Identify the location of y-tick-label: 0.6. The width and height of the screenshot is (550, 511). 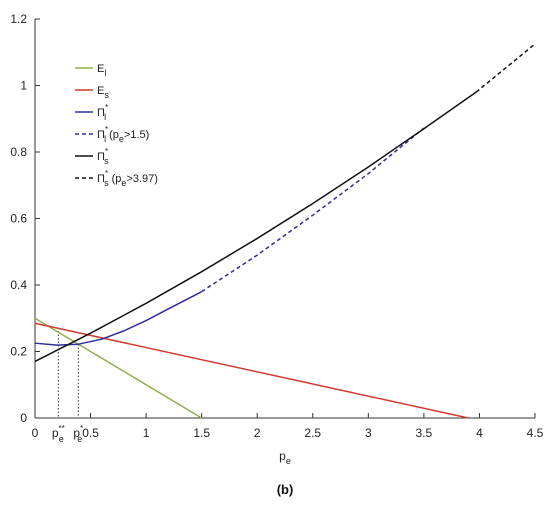
(18, 219).